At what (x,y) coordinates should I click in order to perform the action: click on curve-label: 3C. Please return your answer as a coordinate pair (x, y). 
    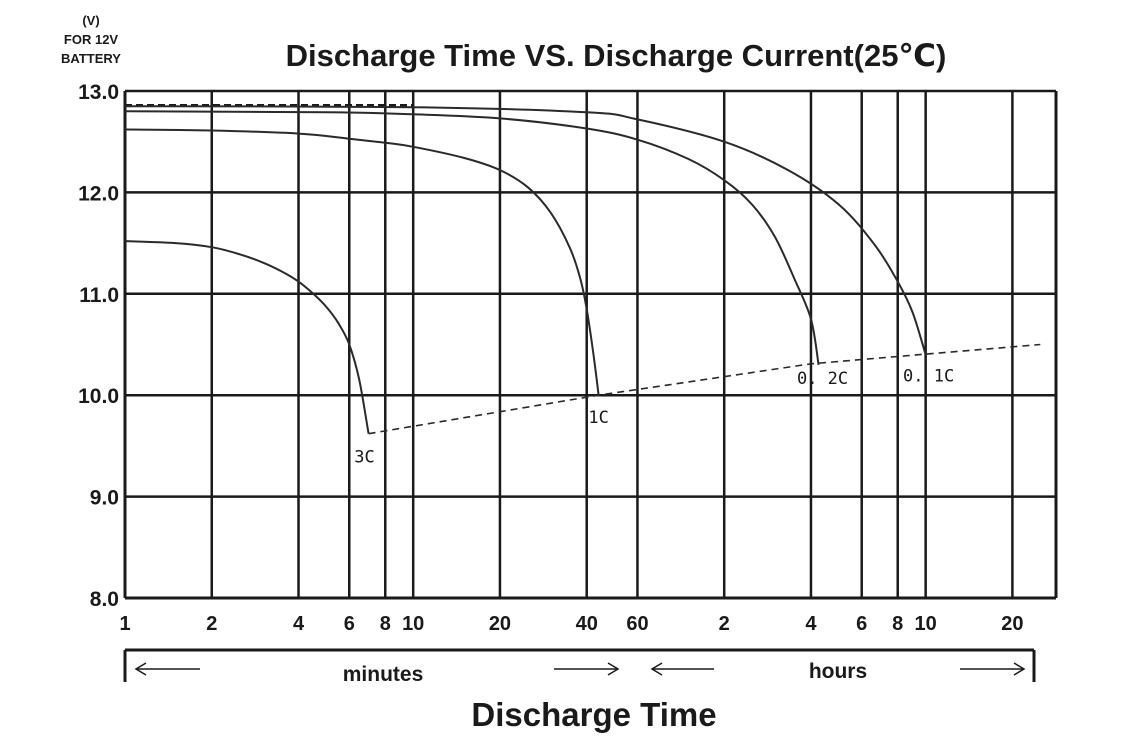
    Looking at the image, I should click on (364, 458).